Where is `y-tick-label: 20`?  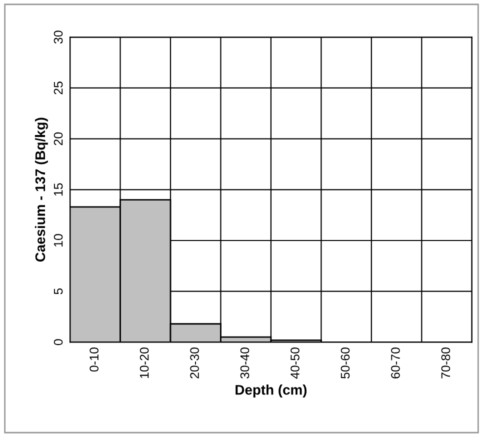
y-tick-label: 20 is located at coordinates (58, 139).